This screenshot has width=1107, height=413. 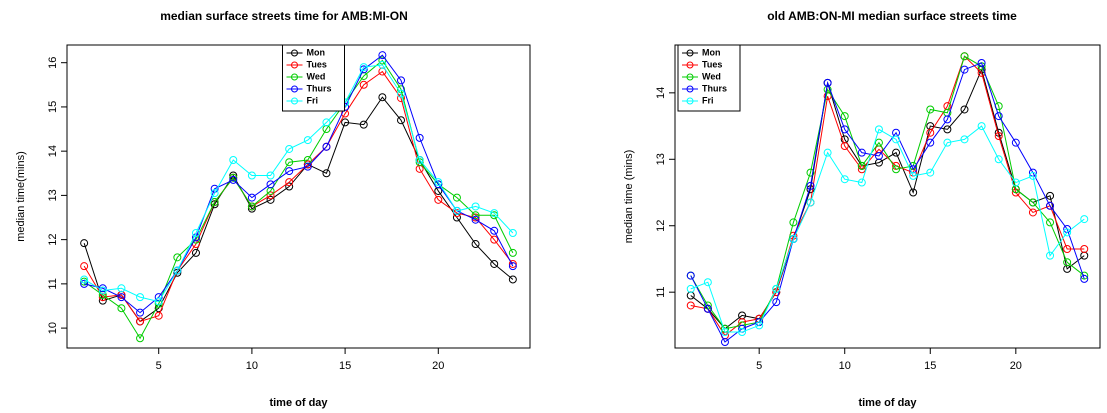 What do you see at coordinates (711, 76) in the screenshot?
I see `legend-label: Wed` at bounding box center [711, 76].